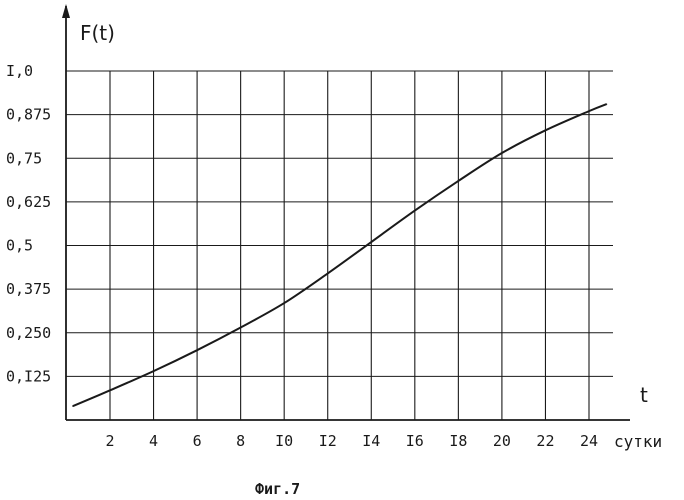 The width and height of the screenshot is (684, 500). Describe the element at coordinates (97, 33) in the screenshot. I see `y-axis-title: F(t)` at that location.